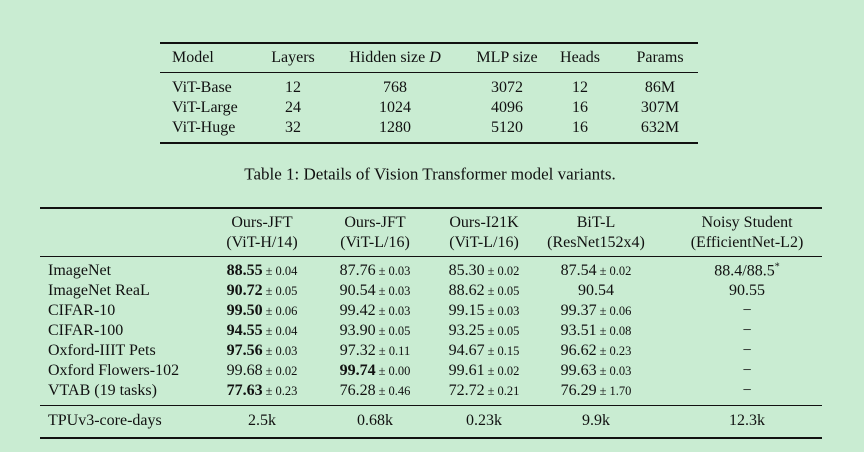 This screenshot has height=452, width=864. I want to click on cell: 99.42 ± 0.03, so click(375, 311).